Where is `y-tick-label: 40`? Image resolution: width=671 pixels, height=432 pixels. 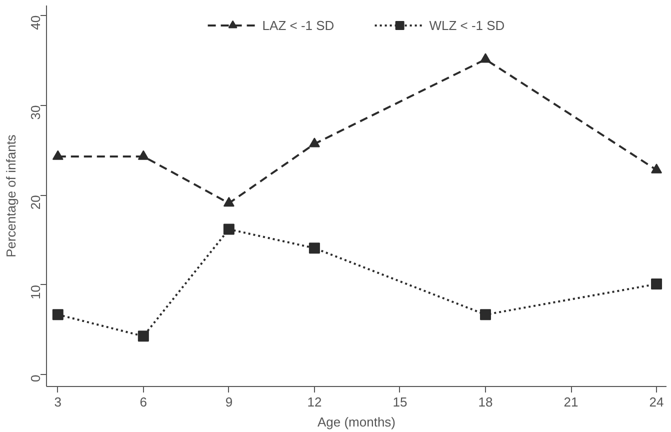
y-tick-label: 40 is located at coordinates (35, 22).